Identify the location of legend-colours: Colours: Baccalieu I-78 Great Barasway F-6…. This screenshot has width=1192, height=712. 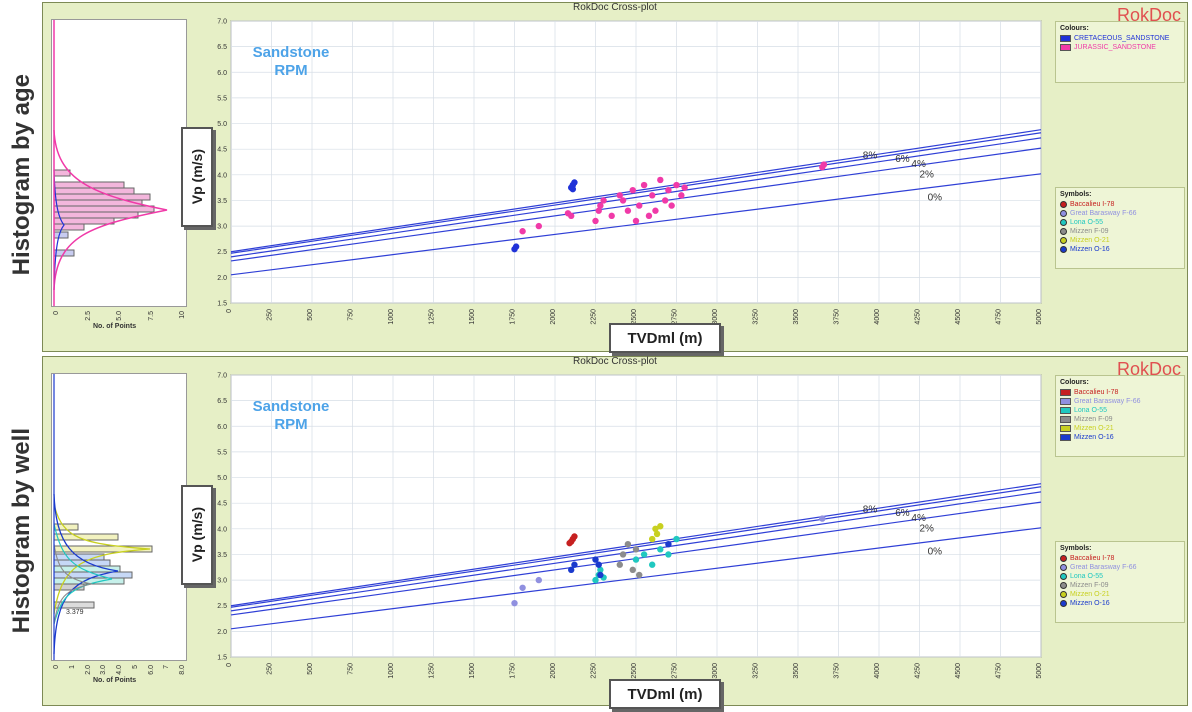
(1120, 416).